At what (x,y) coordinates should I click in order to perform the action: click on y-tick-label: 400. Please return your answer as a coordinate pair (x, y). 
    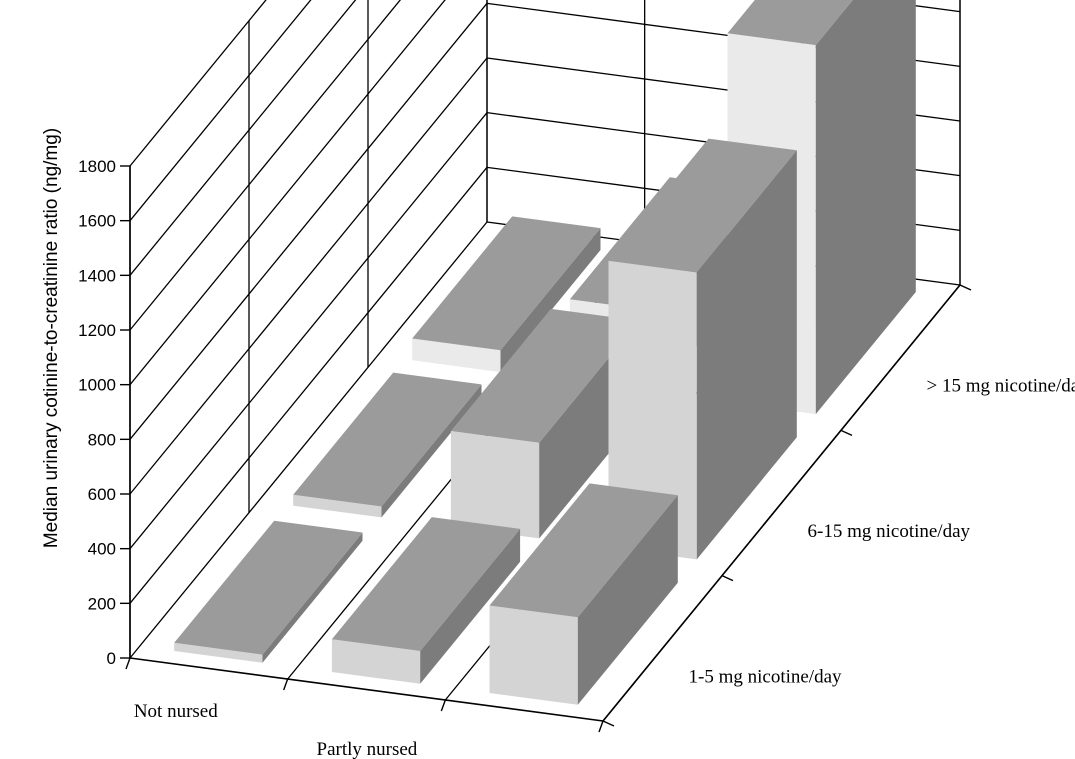
    Looking at the image, I should click on (102, 549).